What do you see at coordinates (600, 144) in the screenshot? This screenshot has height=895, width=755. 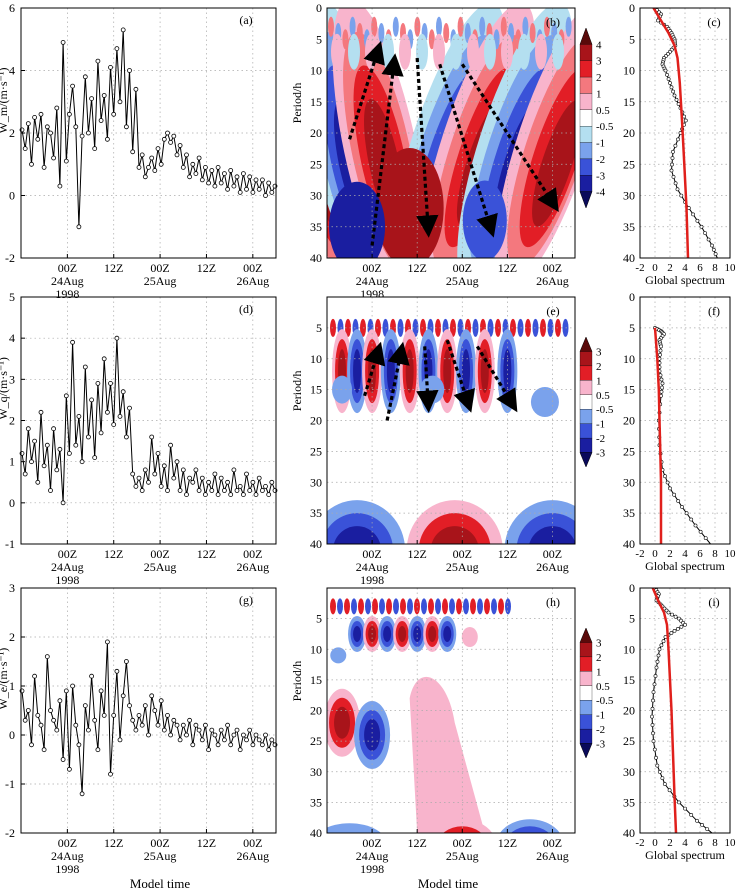 I see `colorbar-tick-label: -1` at bounding box center [600, 144].